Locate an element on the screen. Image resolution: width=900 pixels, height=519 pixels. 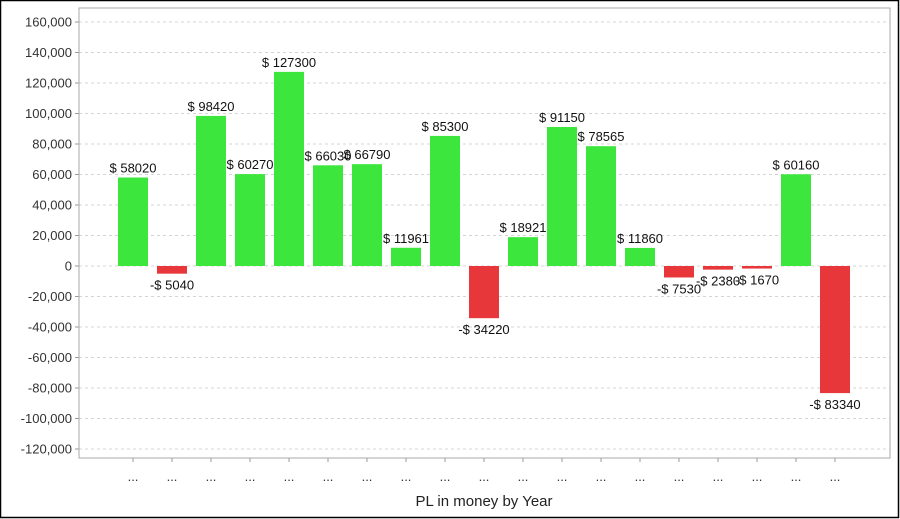
y-tick-label: 60,000 is located at coordinates (52, 174).